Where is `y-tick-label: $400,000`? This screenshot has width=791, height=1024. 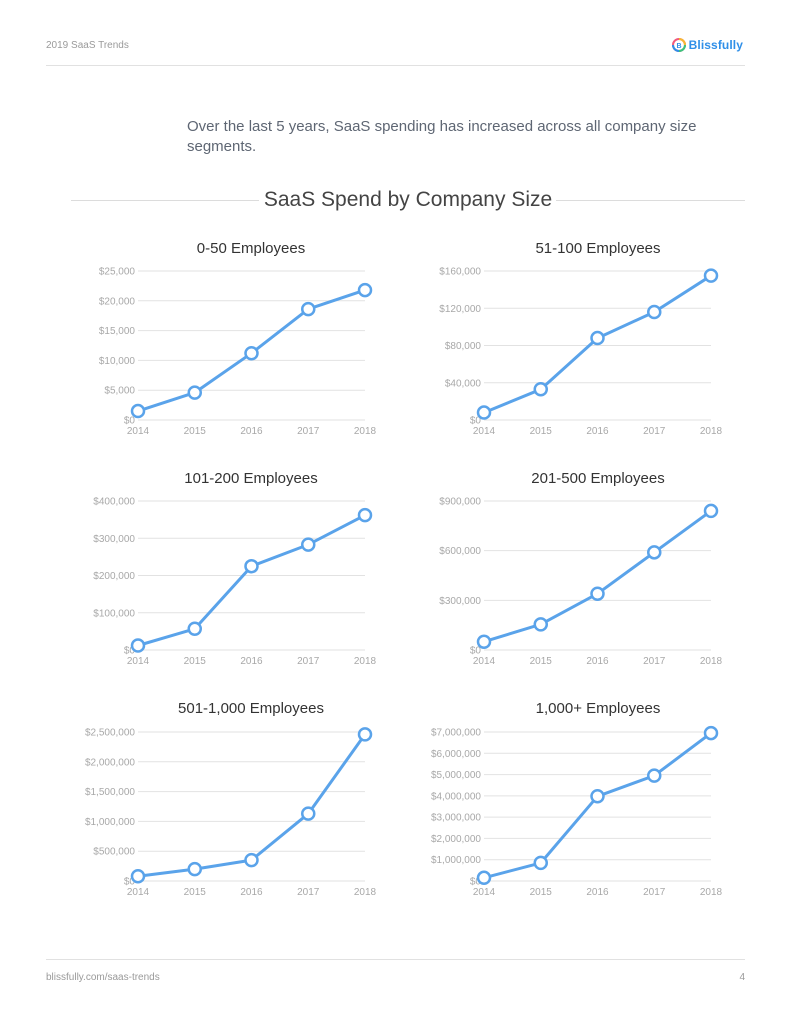 y-tick-label: $400,000 is located at coordinates (114, 502).